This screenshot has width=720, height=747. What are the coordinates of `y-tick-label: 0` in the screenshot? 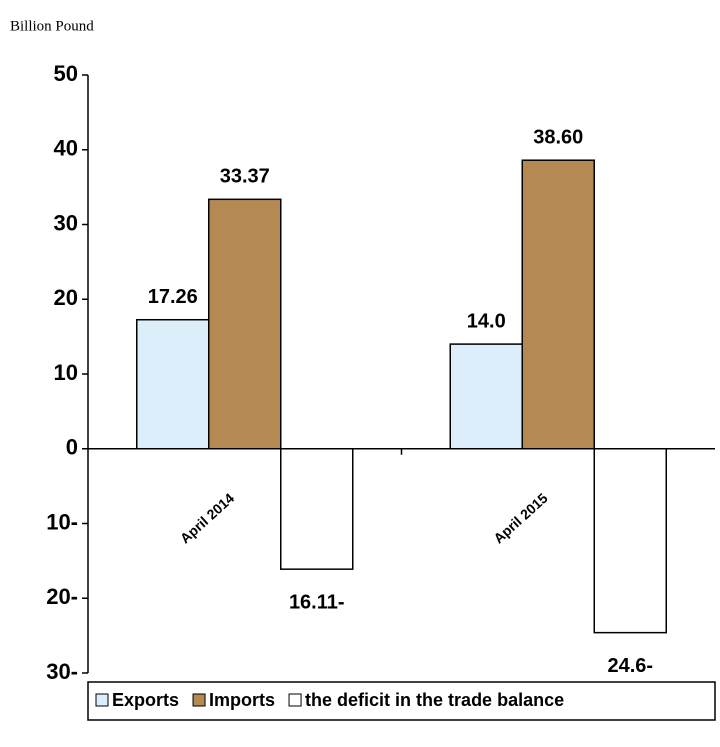 It's located at (72, 447).